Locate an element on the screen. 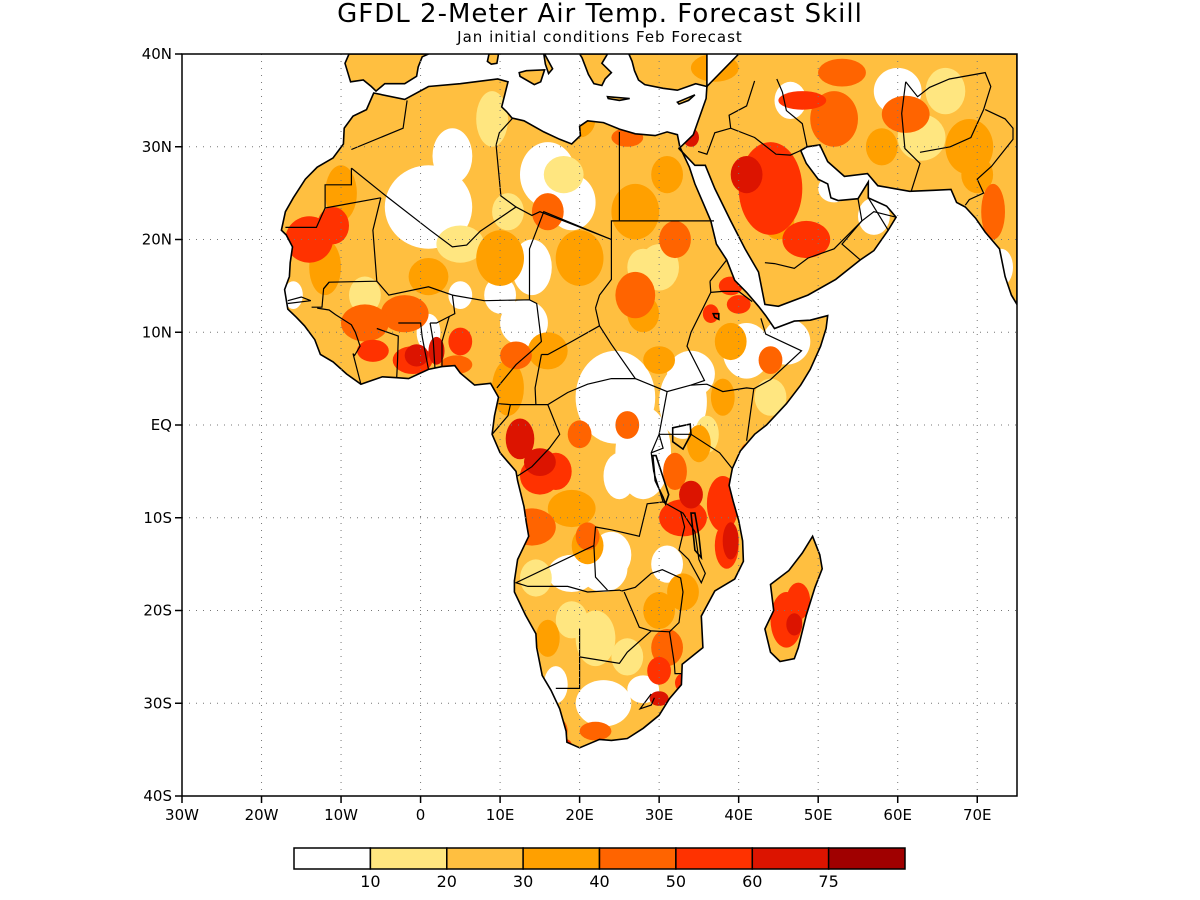 This screenshot has height=900, width=1200. colorbar-label-3: 40 is located at coordinates (599, 881).